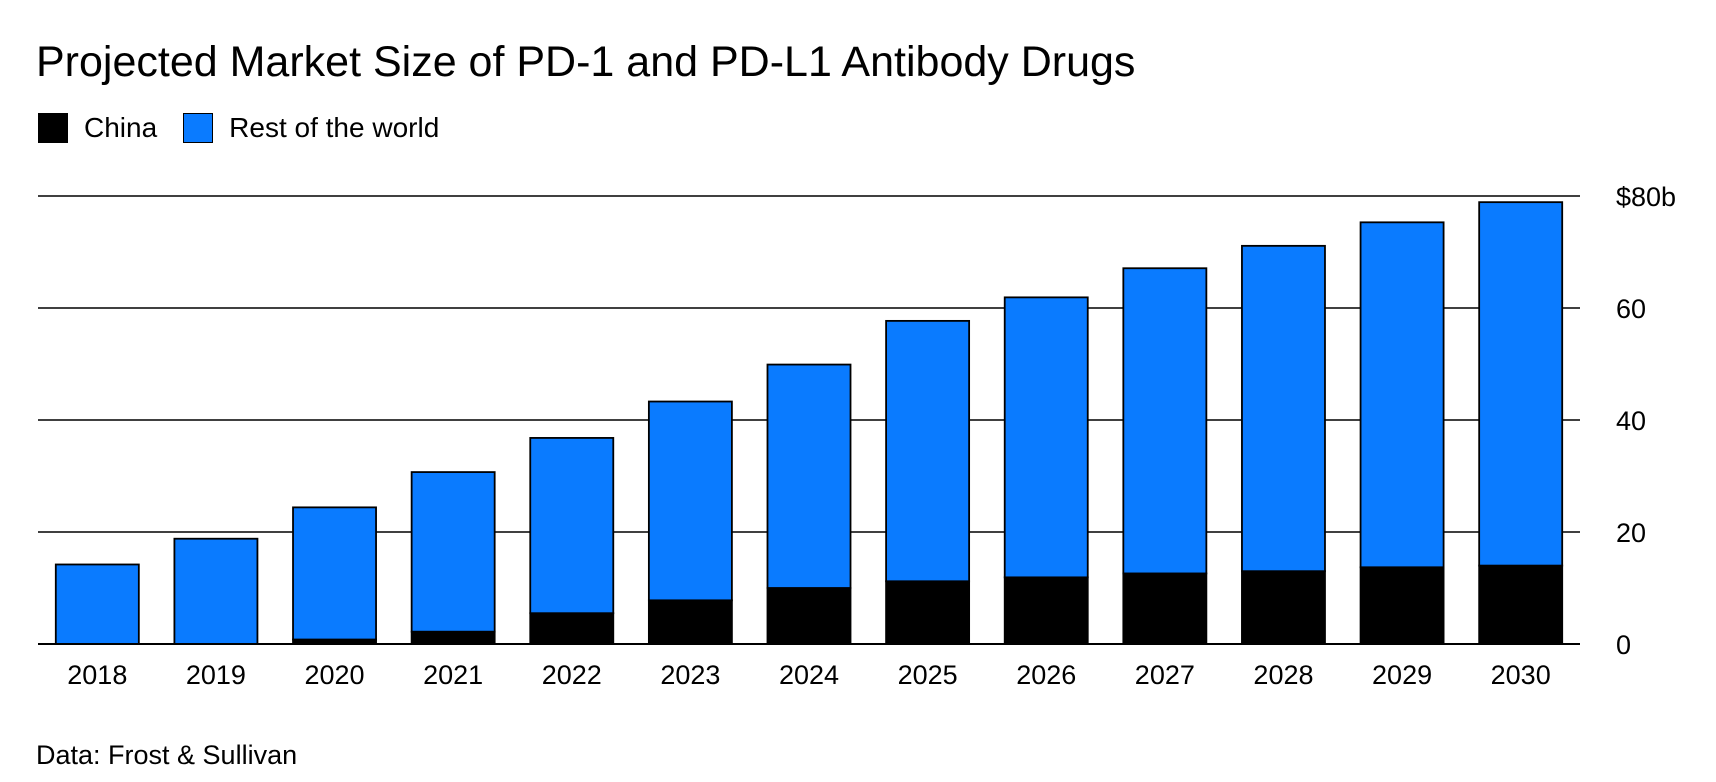  What do you see at coordinates (1402, 675) in the screenshot?
I see `x-tick-label: 2029` at bounding box center [1402, 675].